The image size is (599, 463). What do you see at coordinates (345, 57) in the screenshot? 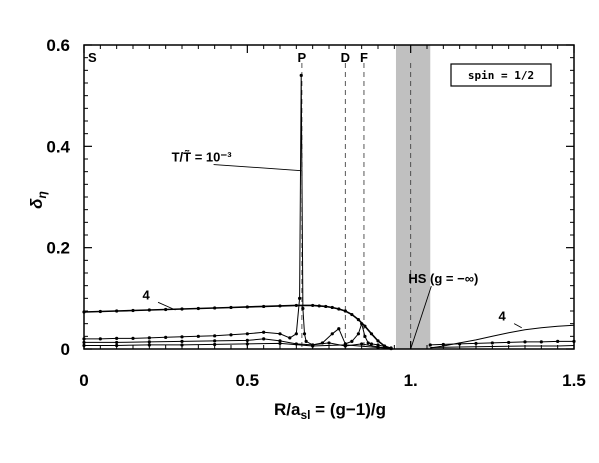
I see `marker-label-2: D` at bounding box center [345, 57].